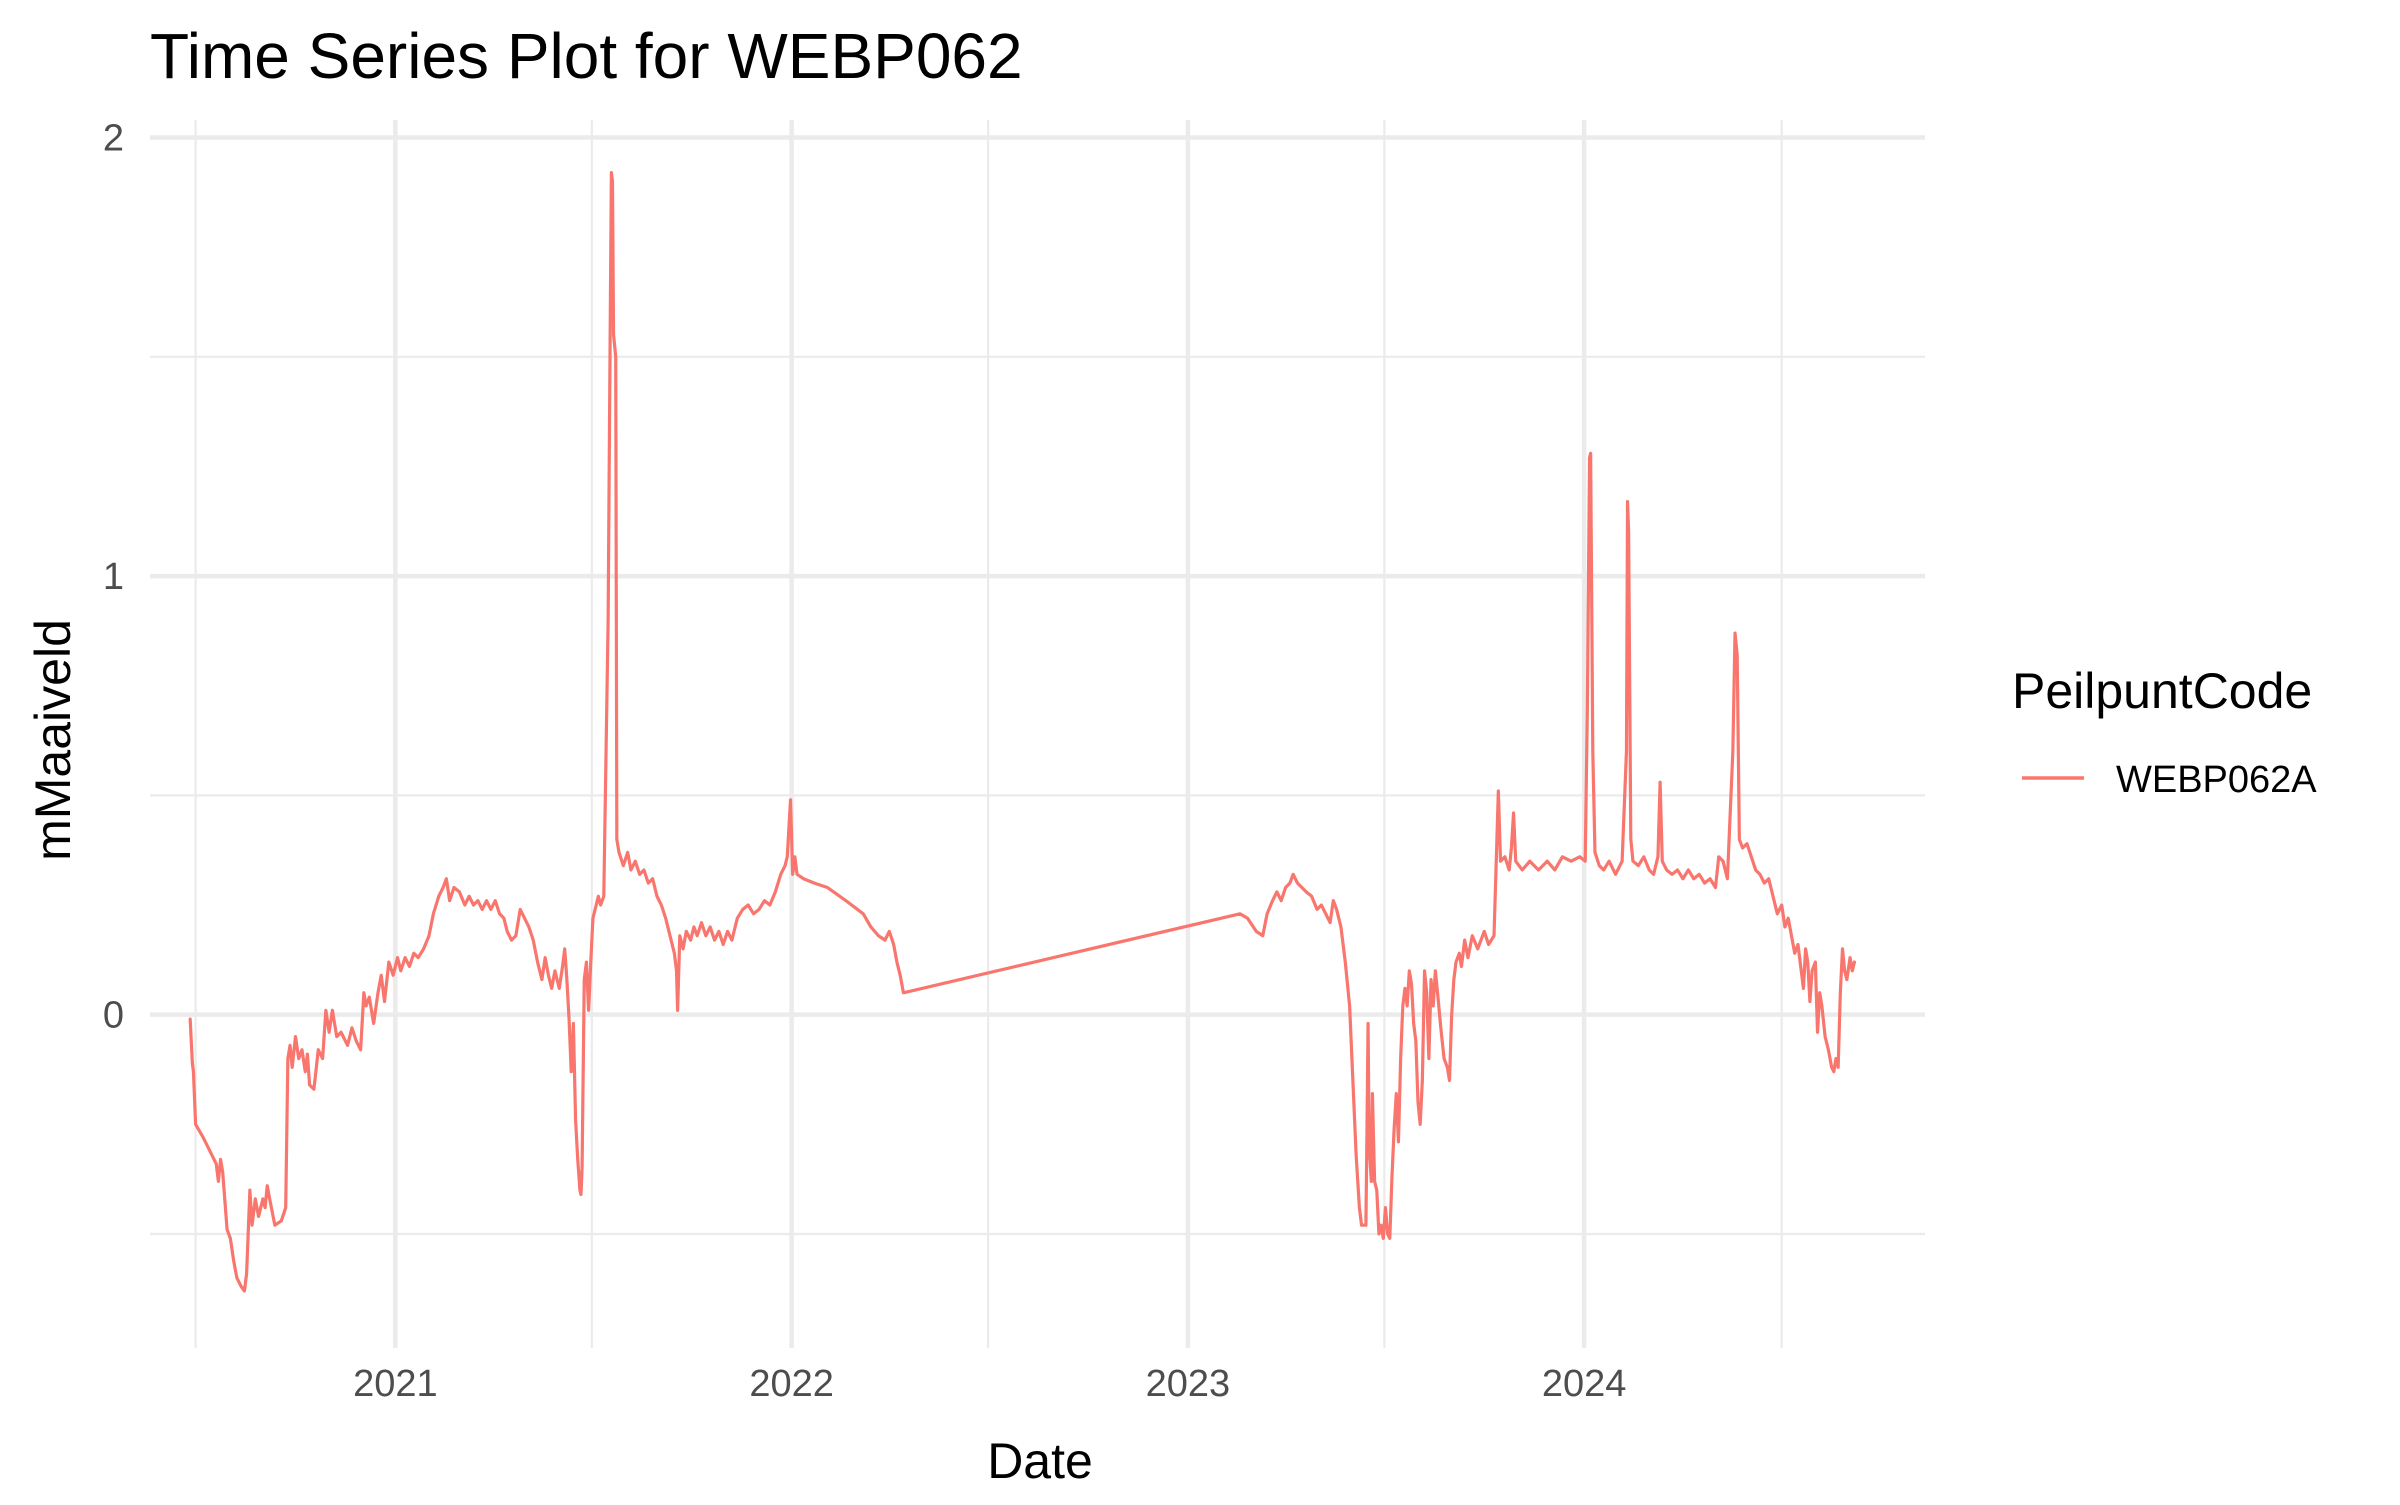 Image resolution: width=2400 pixels, height=1505 pixels. I want to click on y-tick-label: 1, so click(113, 577).